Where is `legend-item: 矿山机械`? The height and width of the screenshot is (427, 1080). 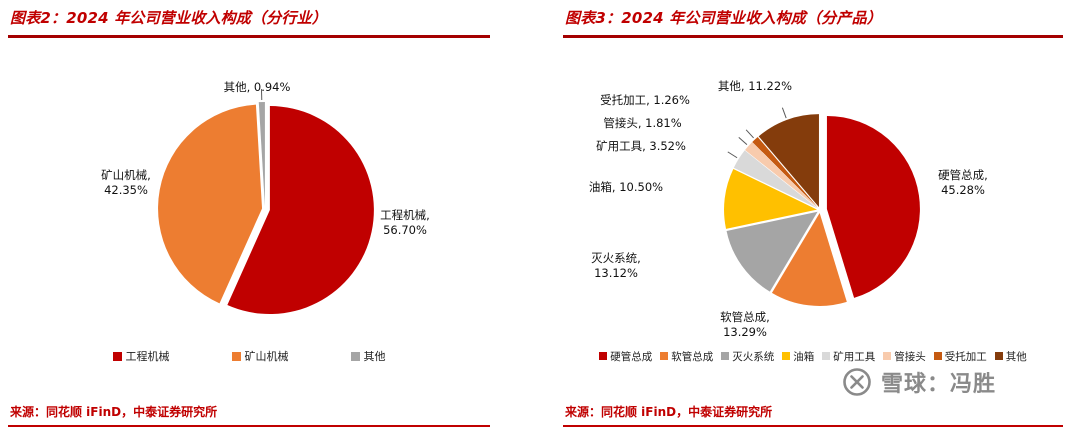 legend-item: 矿山机械 is located at coordinates (260, 356).